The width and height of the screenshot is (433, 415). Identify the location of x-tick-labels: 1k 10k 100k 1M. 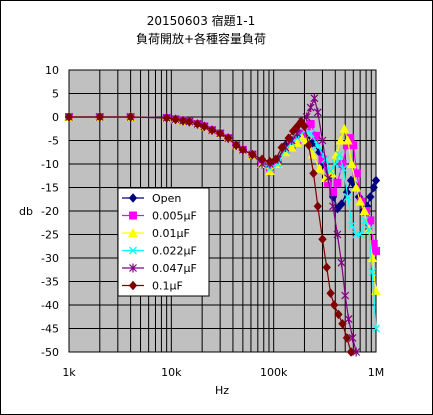
(223, 372).